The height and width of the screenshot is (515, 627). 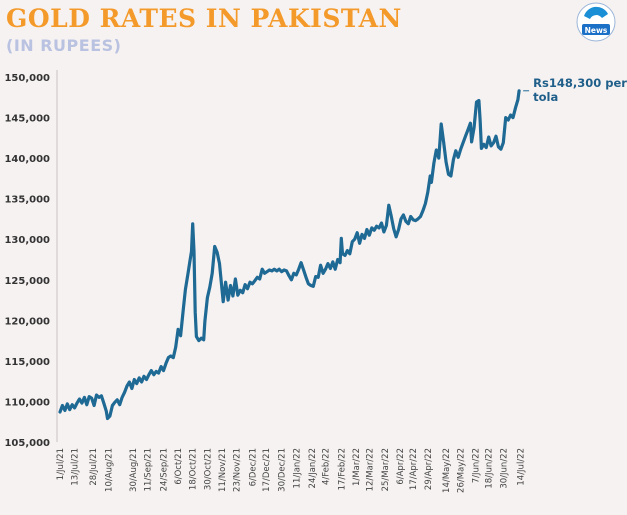 I want to click on x-tick-label: 18/Jun/22, so click(x=490, y=468).